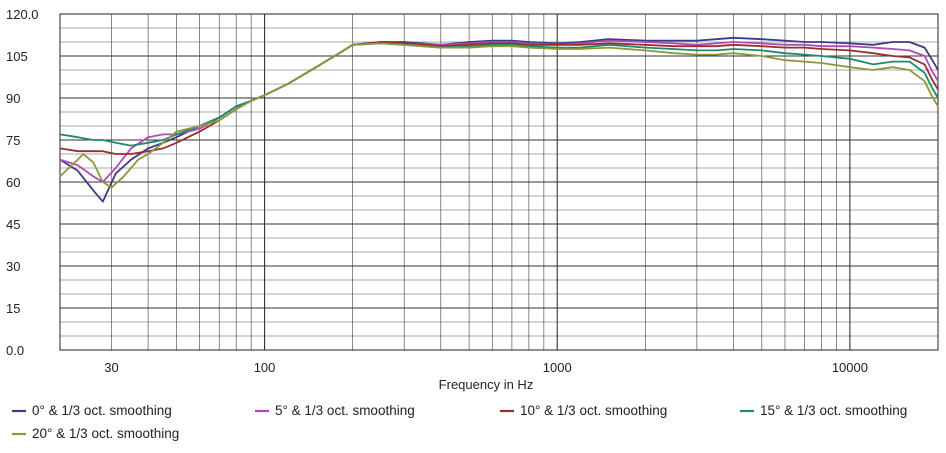  I want to click on y-tick-label: 60, so click(13, 182).